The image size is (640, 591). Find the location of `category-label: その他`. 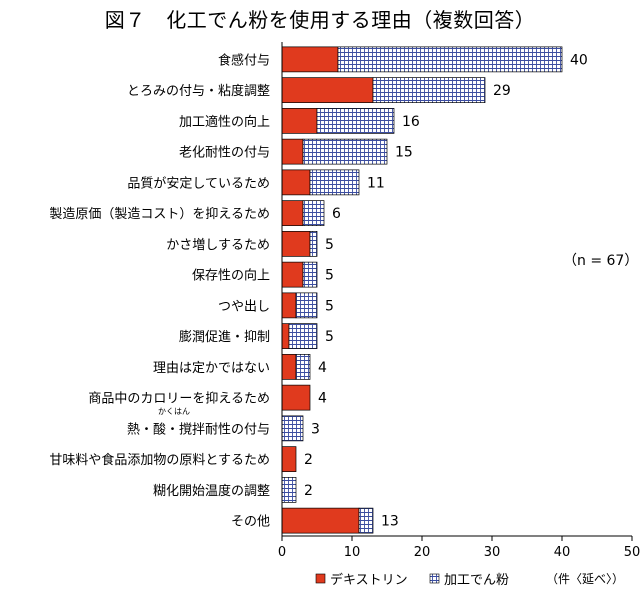

category-label: その他 is located at coordinates (250, 522).